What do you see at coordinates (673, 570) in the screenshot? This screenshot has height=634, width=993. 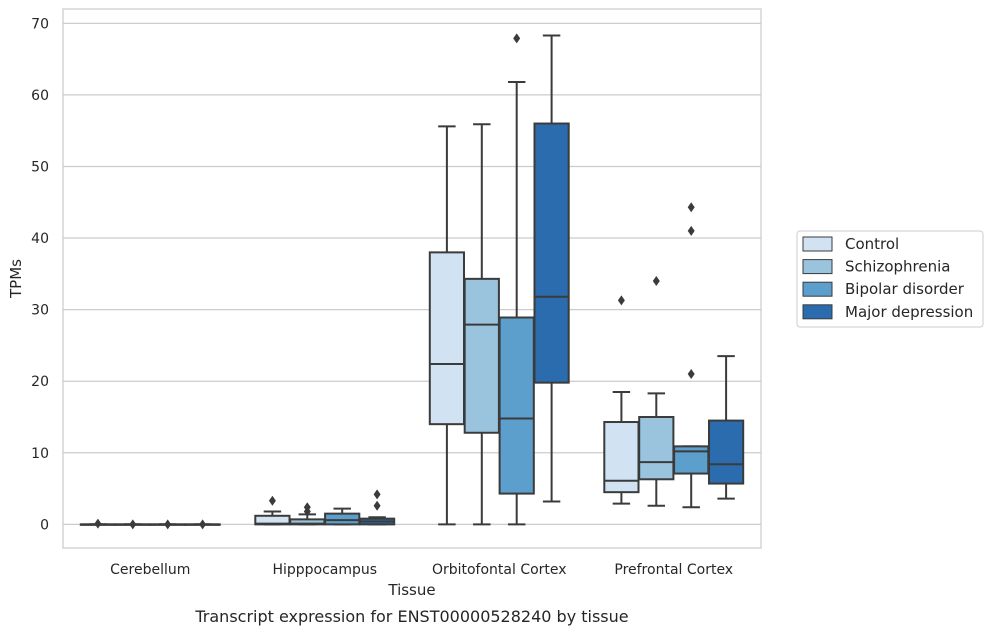 I see `x-tick-label: Prefrontal Cortex` at bounding box center [673, 570].